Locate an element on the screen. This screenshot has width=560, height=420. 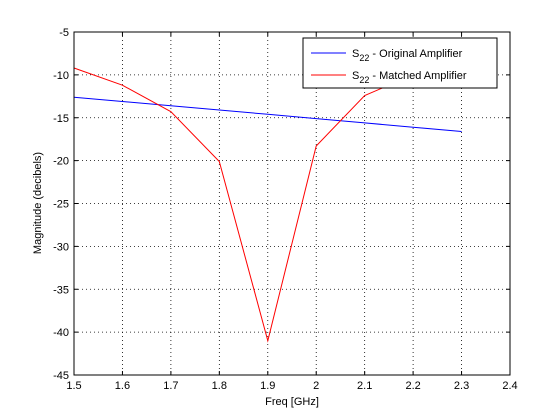
x-tick-label: 1.8 is located at coordinates (219, 386).